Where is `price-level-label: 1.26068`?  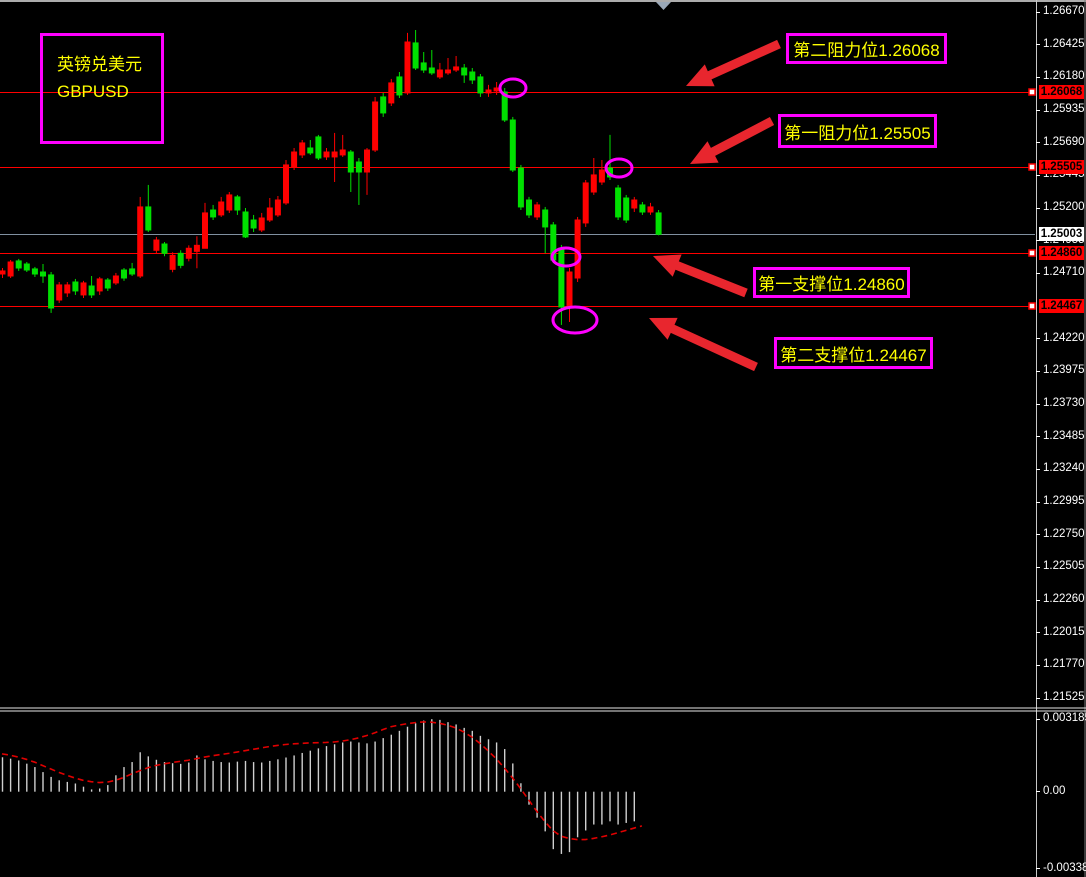
price-level-label: 1.26068 is located at coordinates (1061, 92).